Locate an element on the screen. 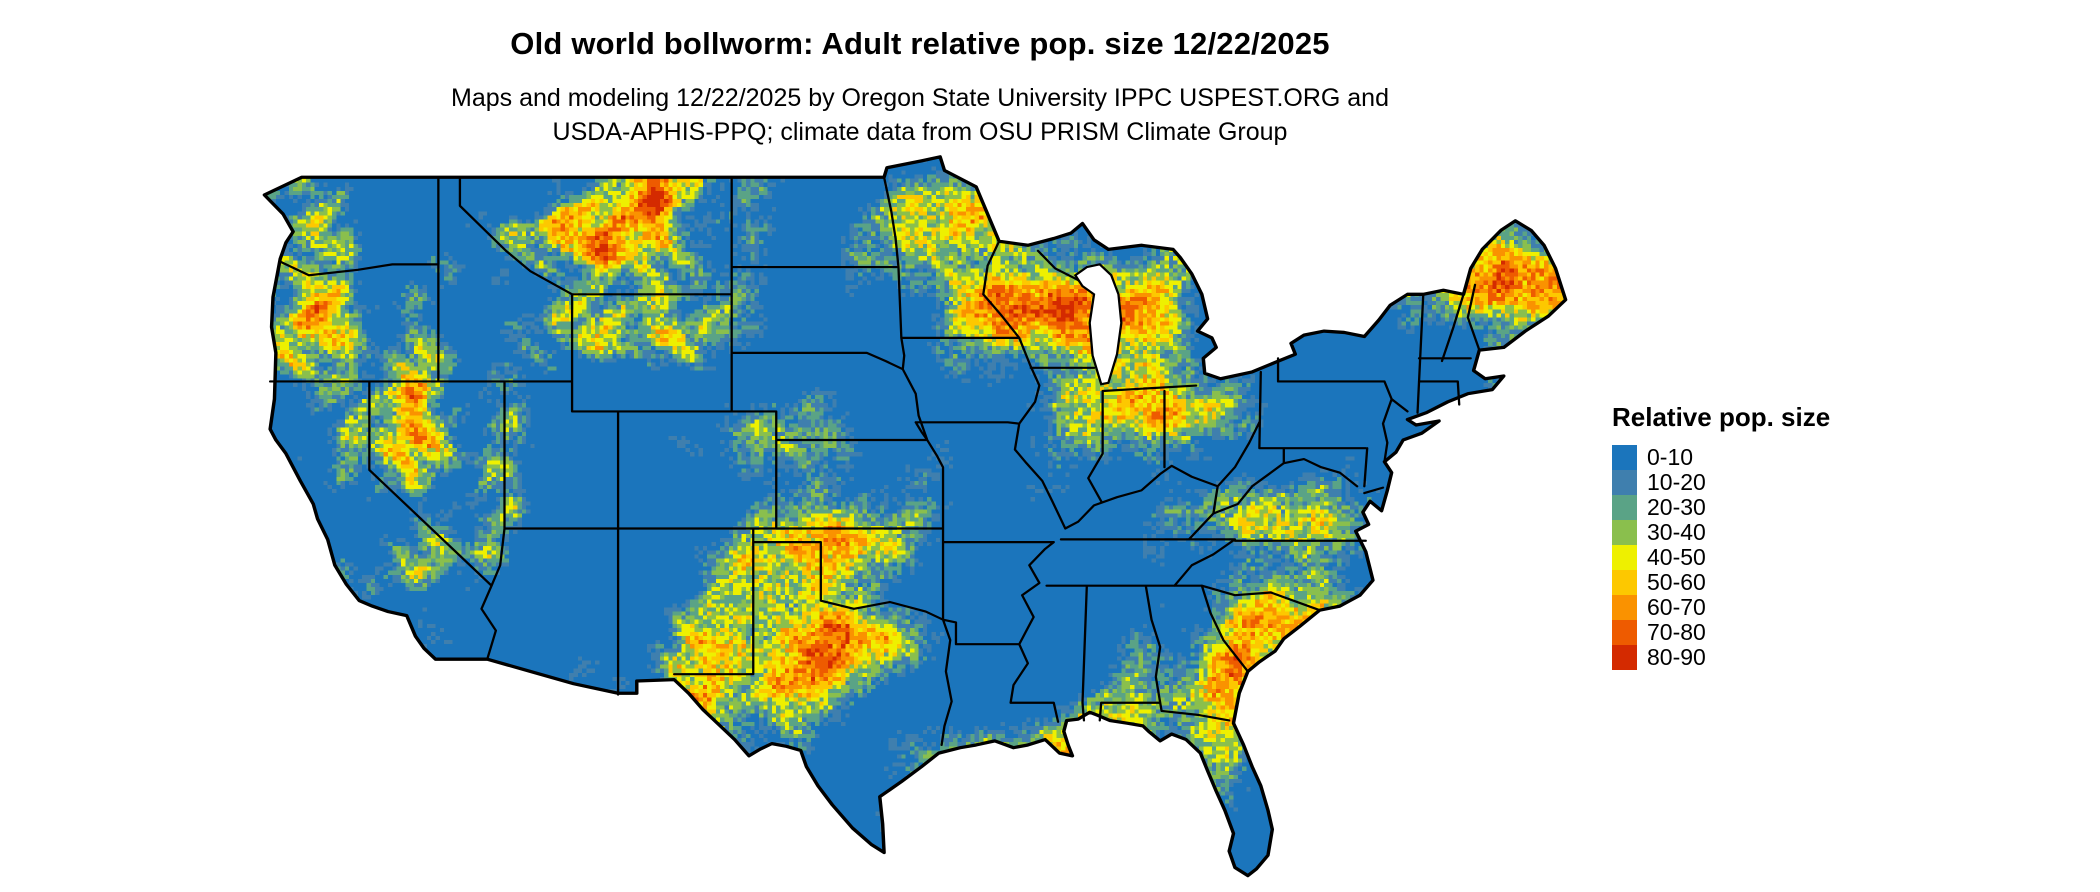 Image resolution: width=2100 pixels, height=892 pixels. legend-label: 40-50 is located at coordinates (1676, 557).